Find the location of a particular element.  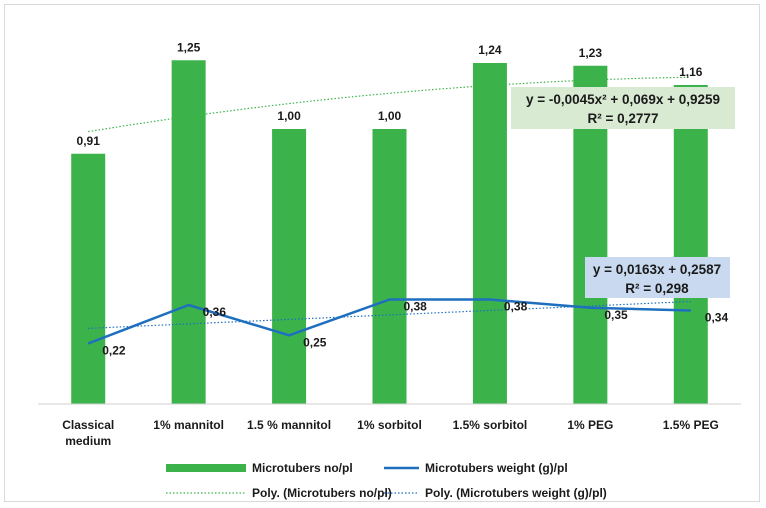

line-value-label-4: 0,38 is located at coordinates (516, 307).